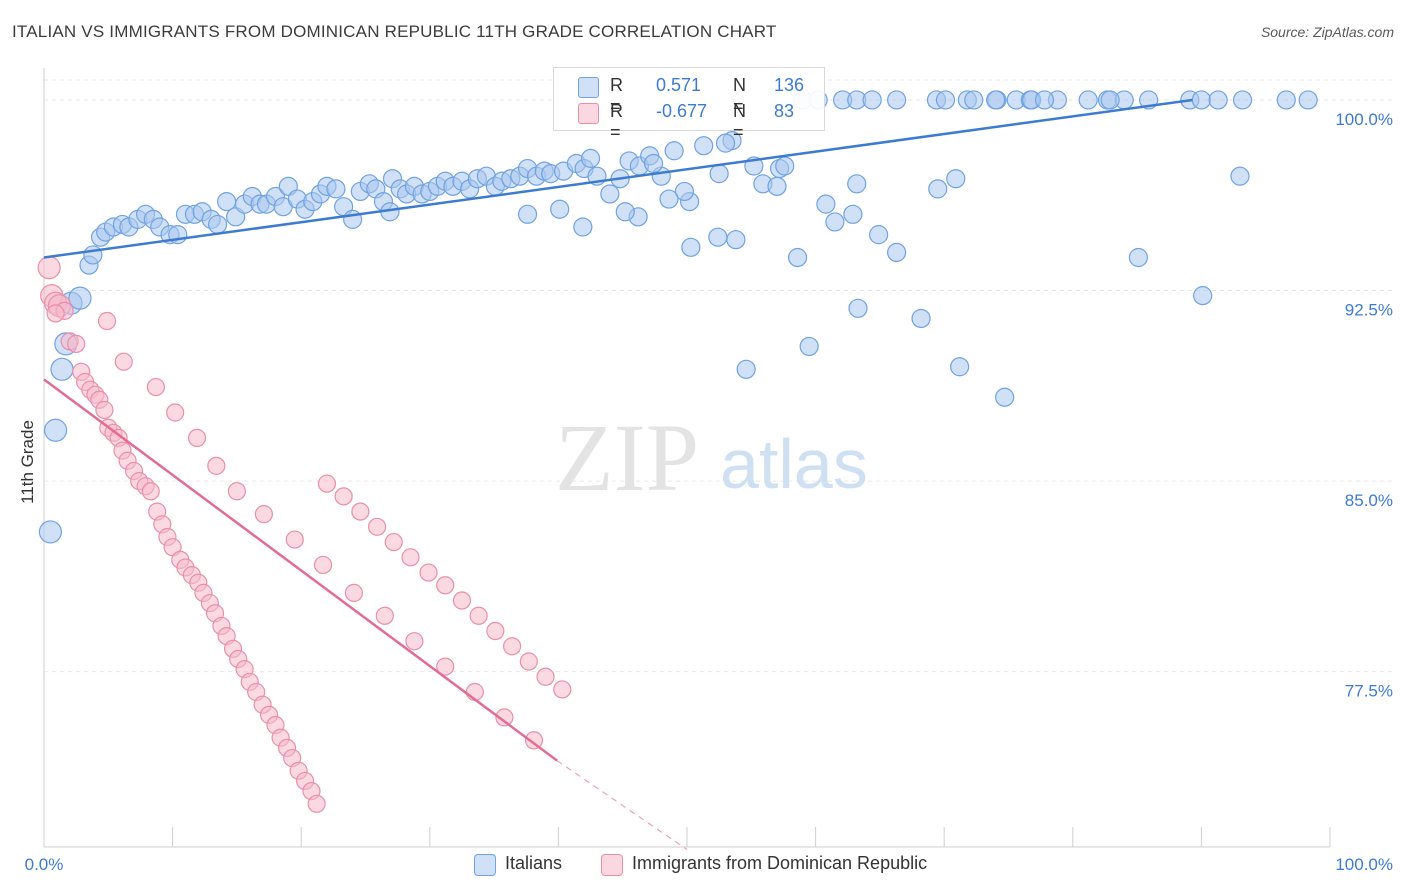 The height and width of the screenshot is (892, 1406). Describe the element at coordinates (739, 95) in the screenshot. I see `legend-n-label: N =` at that location.